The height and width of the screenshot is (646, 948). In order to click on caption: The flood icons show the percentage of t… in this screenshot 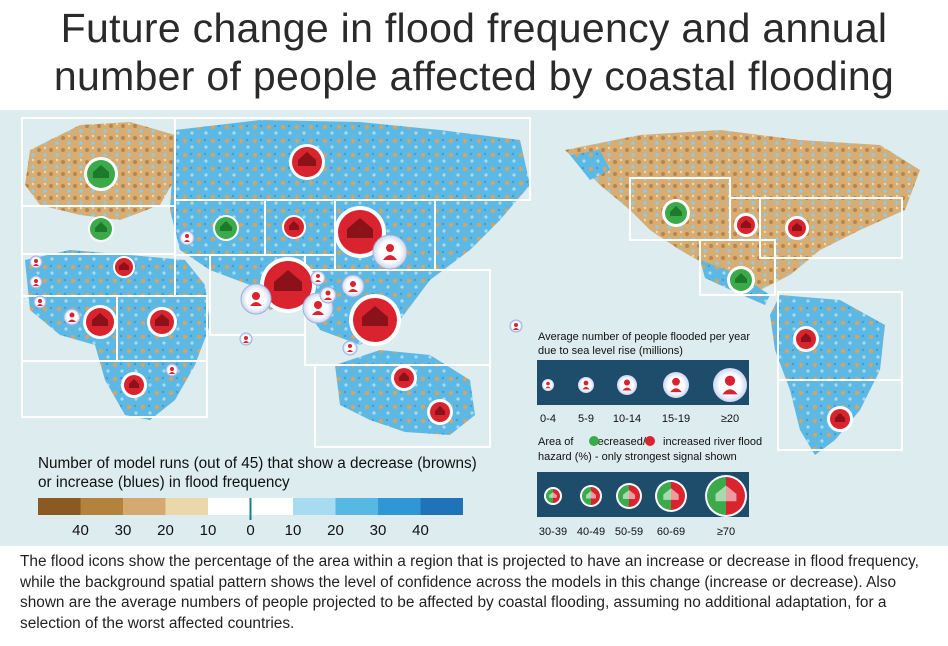, I will do `click(469, 592)`.